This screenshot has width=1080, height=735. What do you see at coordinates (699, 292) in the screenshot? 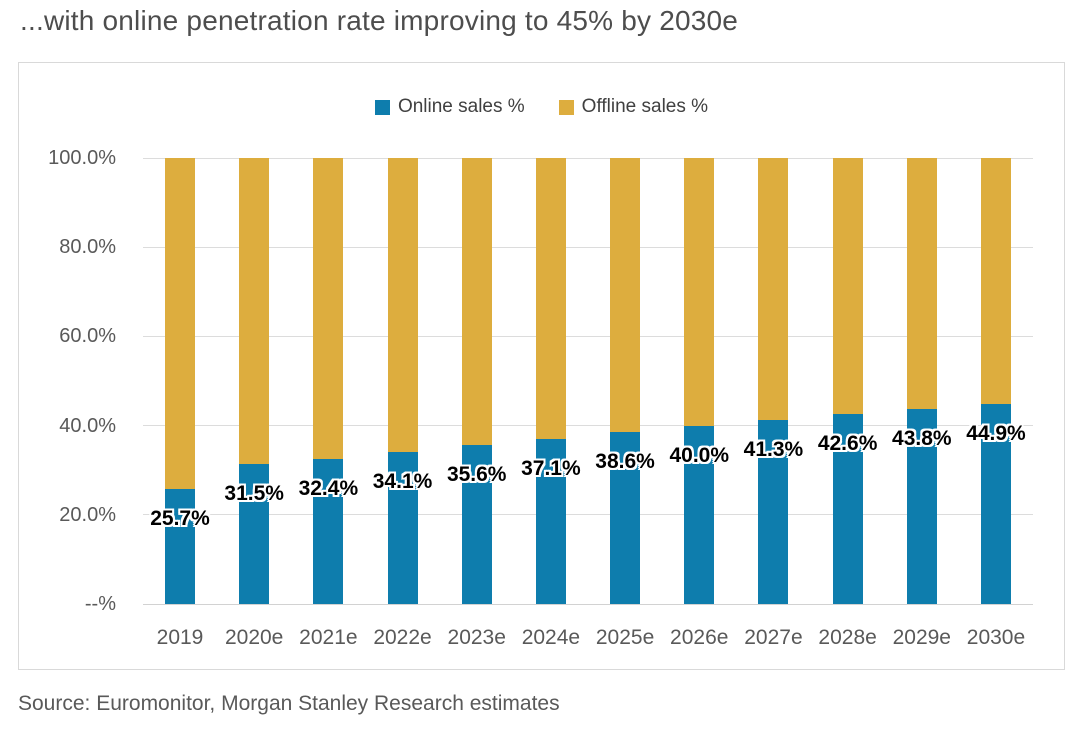
I see `bar-offline-2026e` at bounding box center [699, 292].